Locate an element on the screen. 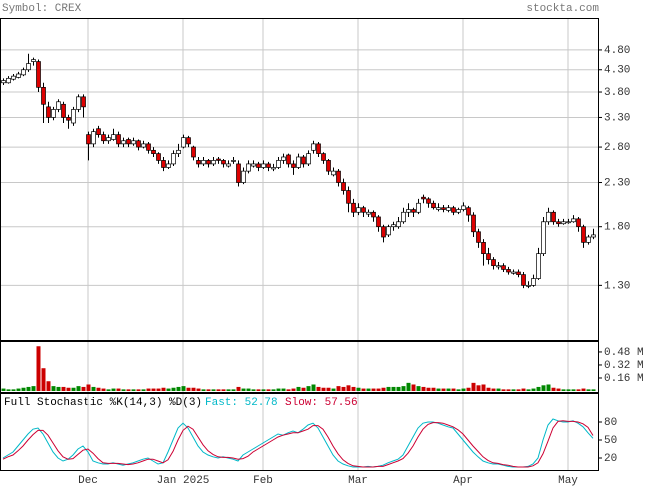 The width and height of the screenshot is (655, 486). slow-label: Slow: 57.56 is located at coordinates (321, 403).